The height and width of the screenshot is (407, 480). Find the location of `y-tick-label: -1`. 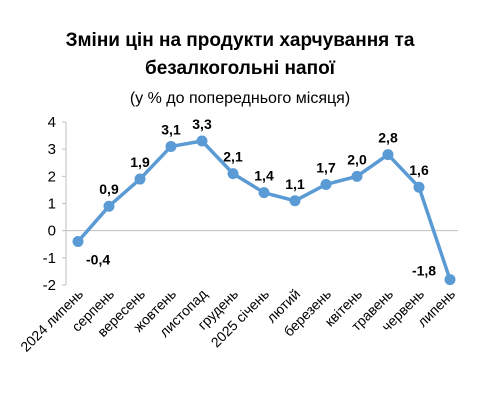

y-tick-label: -1 is located at coordinates (49, 258).